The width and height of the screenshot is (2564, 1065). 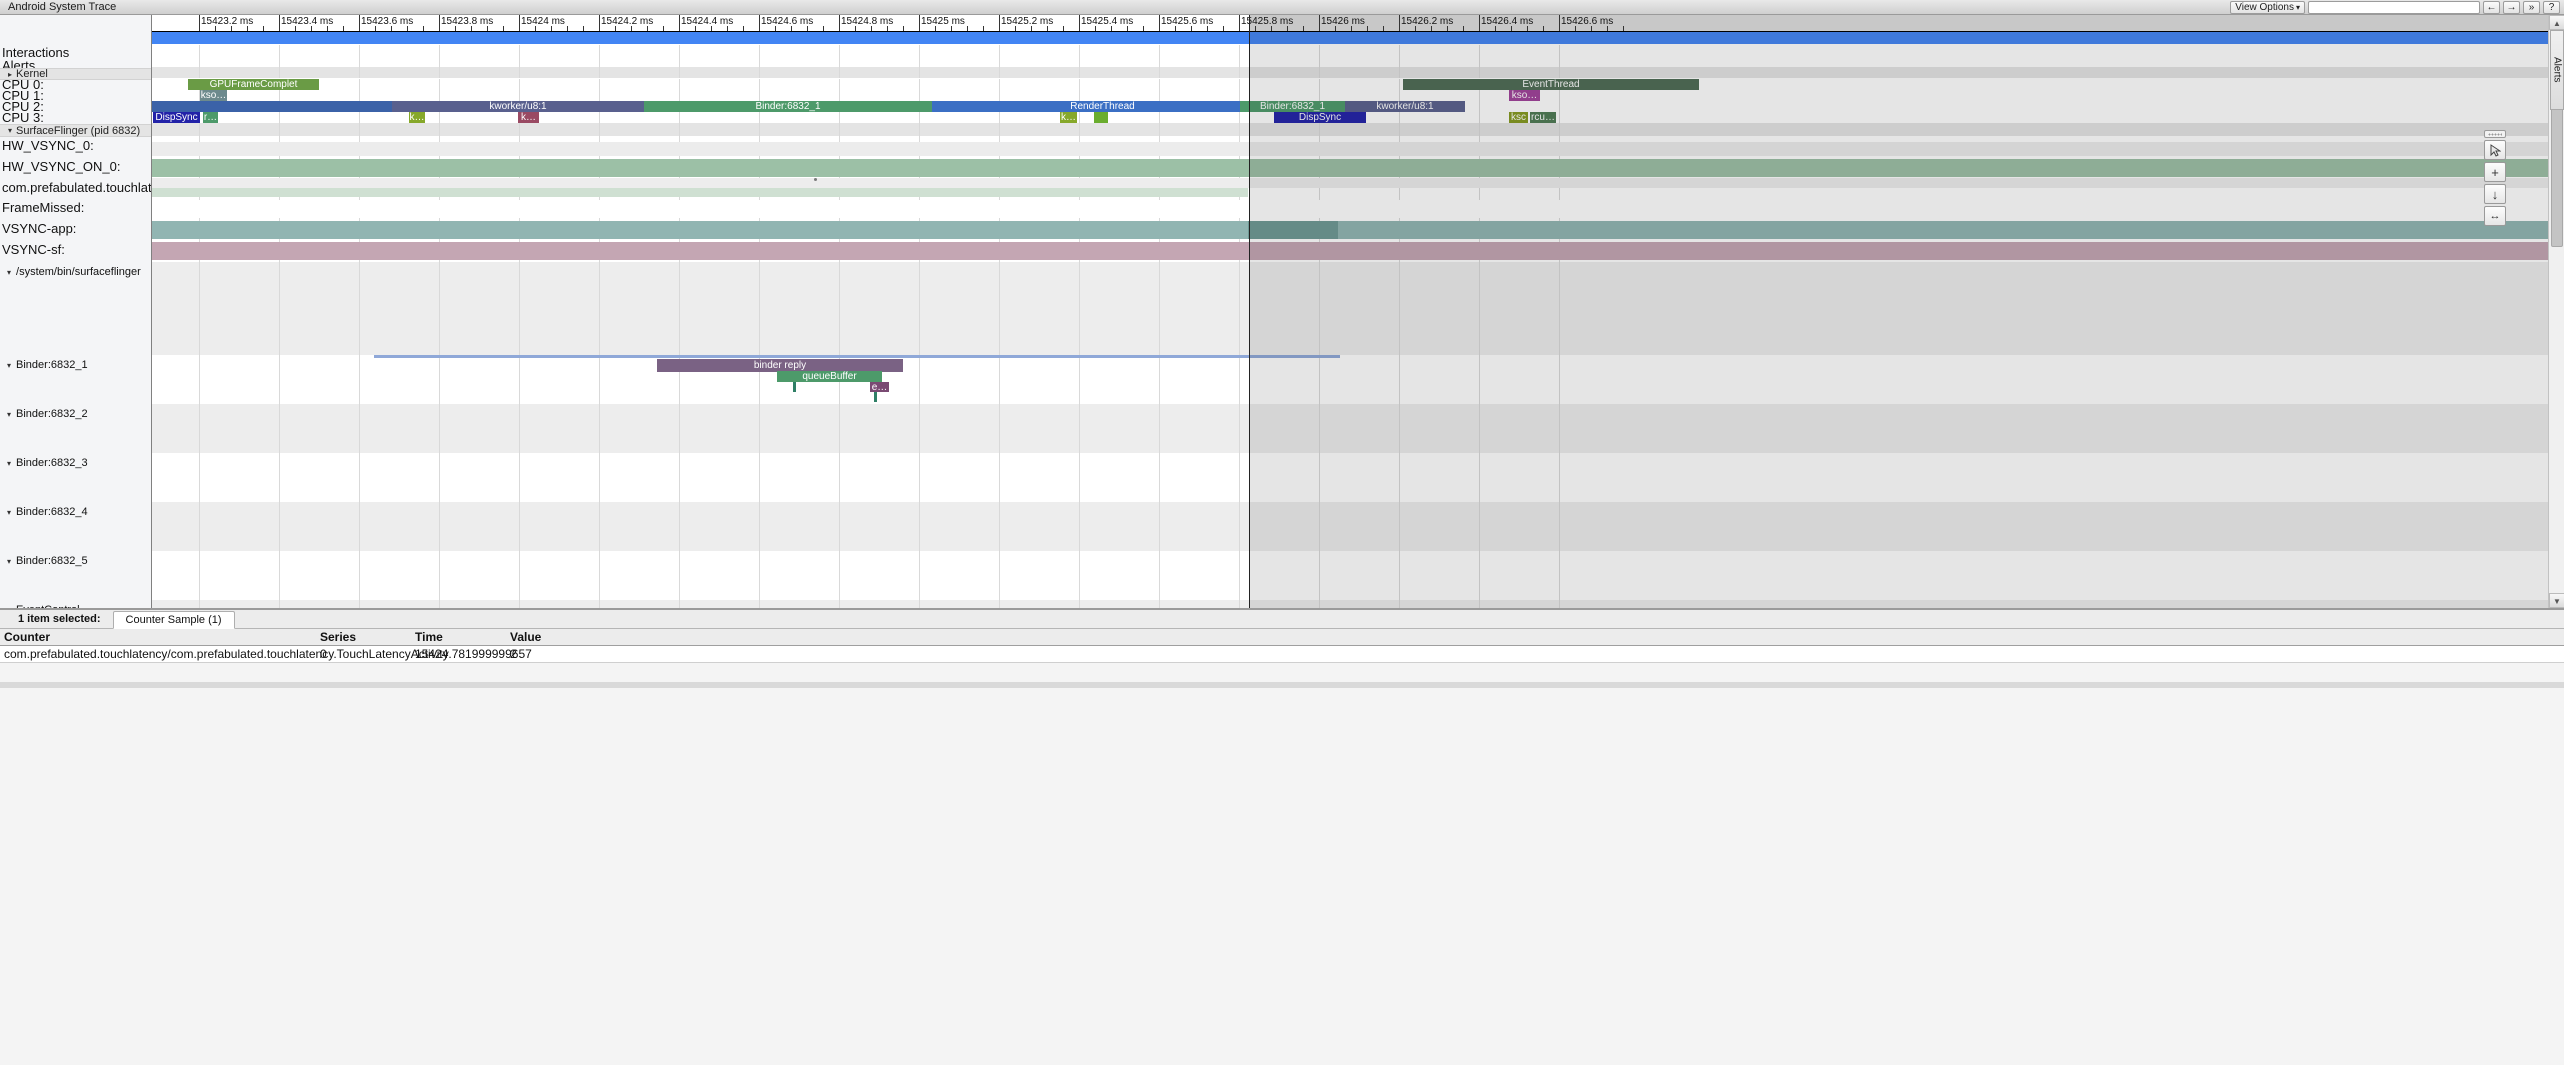 I want to click on overflow-button: », so click(x=2531, y=7).